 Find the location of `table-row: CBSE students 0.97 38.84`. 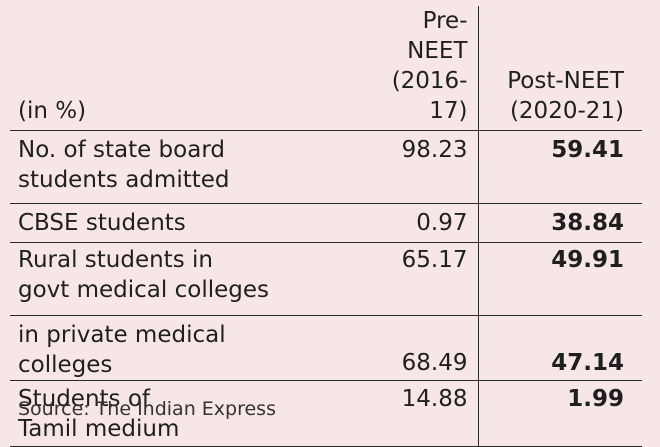

table-row: CBSE students 0.97 38.84 is located at coordinates (326, 223).